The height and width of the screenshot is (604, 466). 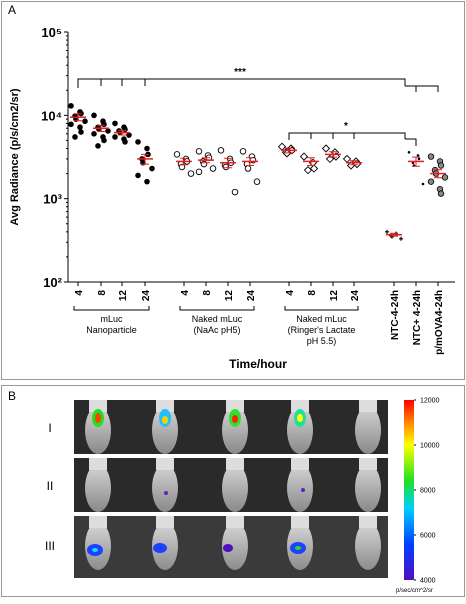 What do you see at coordinates (216, 330) in the screenshot?
I see `group-label: (NaAc pH5)` at bounding box center [216, 330].